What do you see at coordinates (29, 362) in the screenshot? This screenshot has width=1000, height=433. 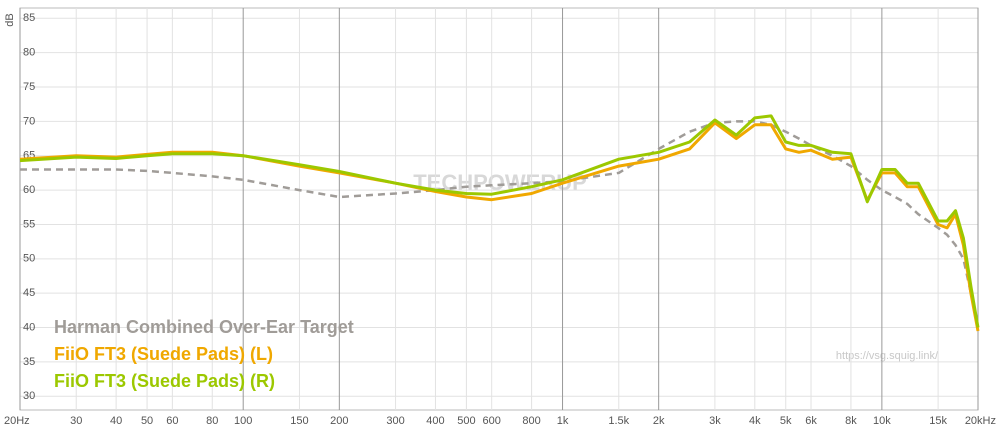 I see `y-tick-label: 35` at bounding box center [29, 362].